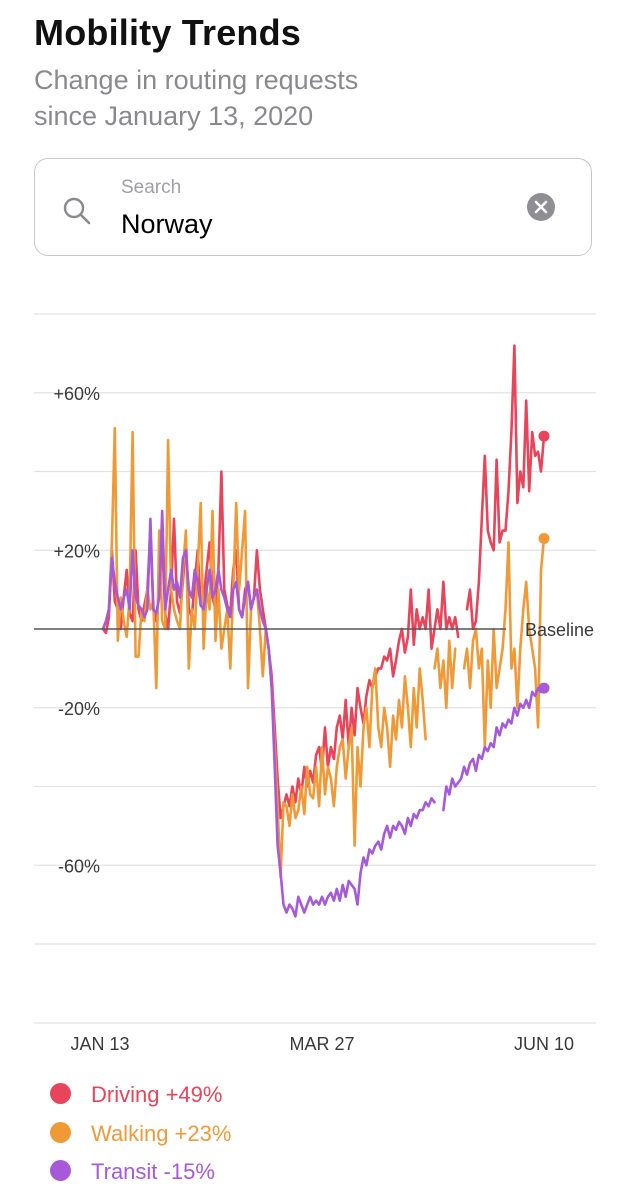 The image size is (628, 1200). What do you see at coordinates (60, 1170) in the screenshot?
I see `legend-dot-transit` at bounding box center [60, 1170].